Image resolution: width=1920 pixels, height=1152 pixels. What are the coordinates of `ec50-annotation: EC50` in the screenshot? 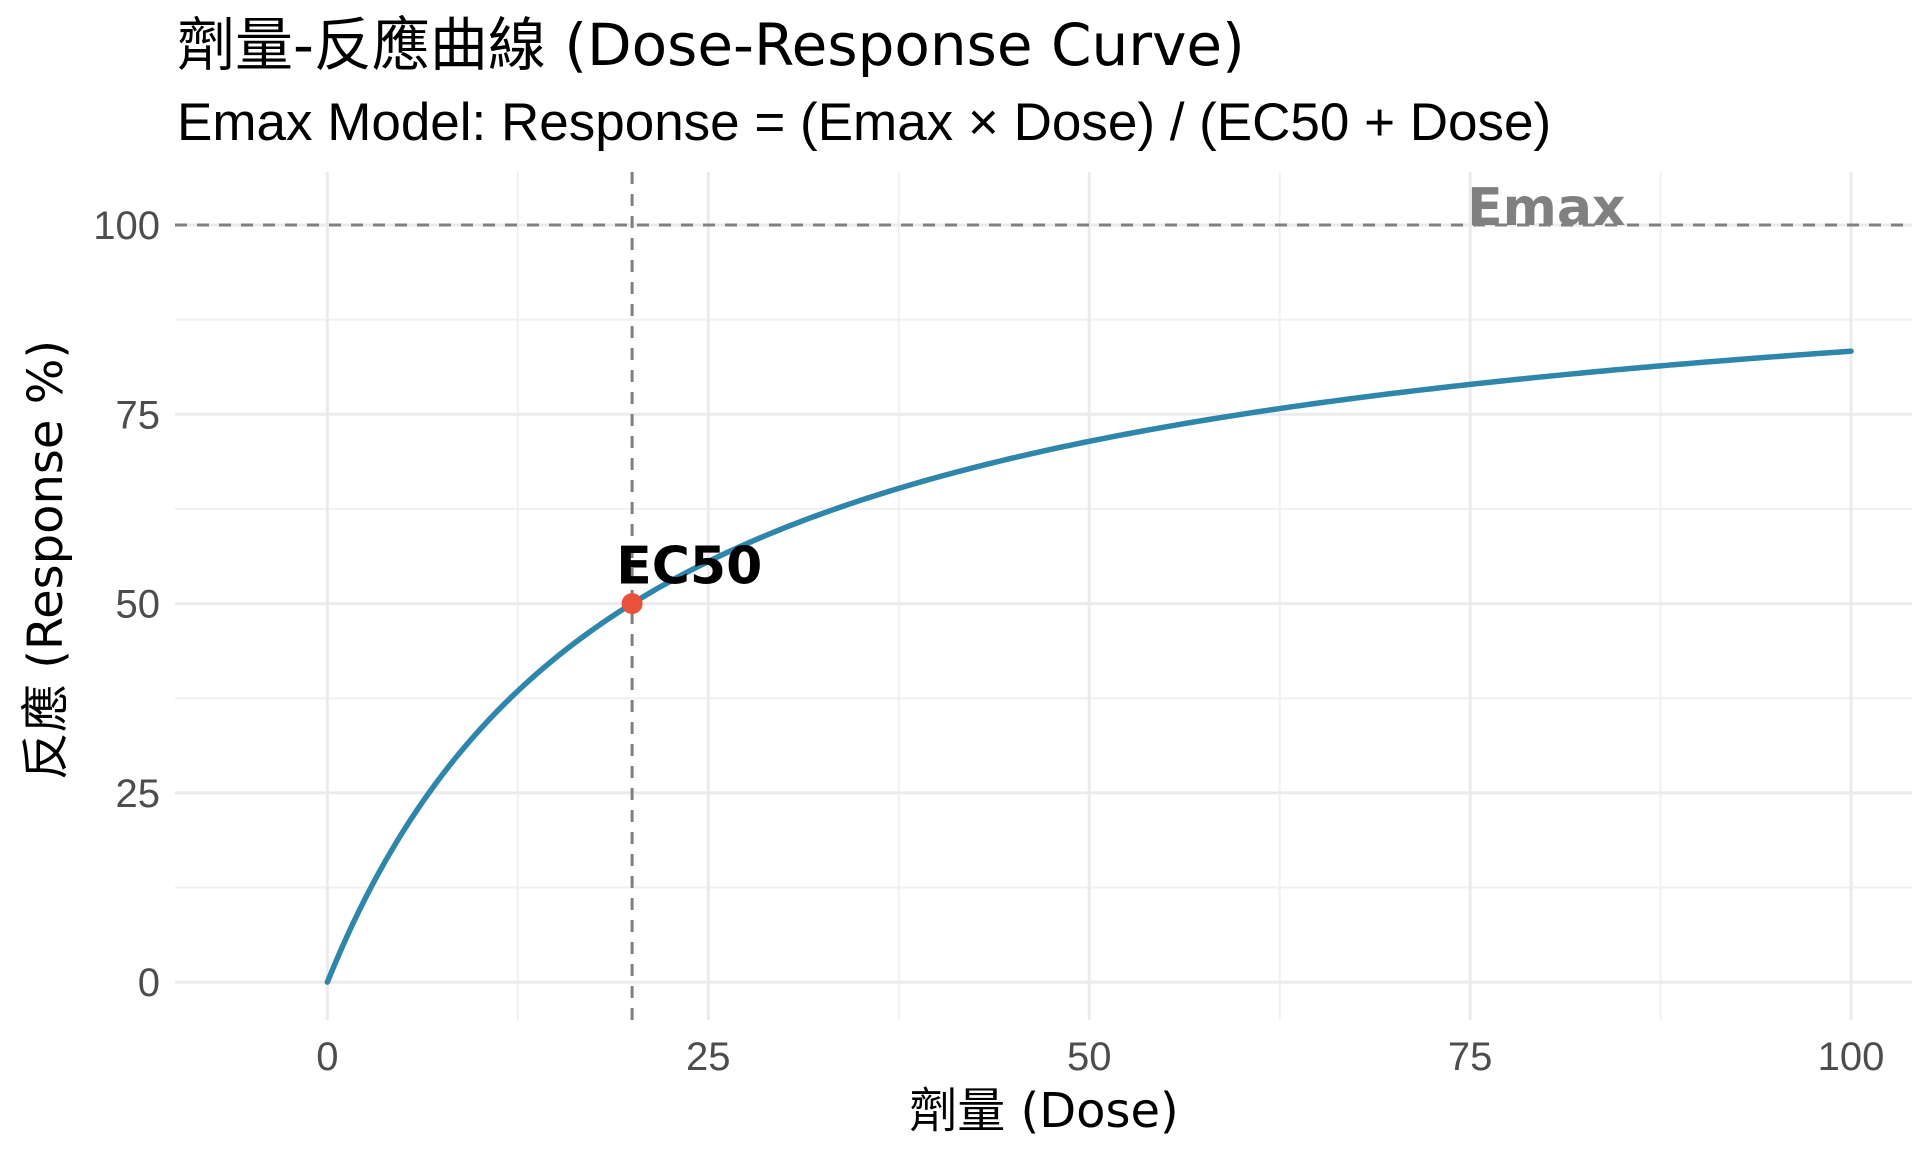 It's located at (689, 567).